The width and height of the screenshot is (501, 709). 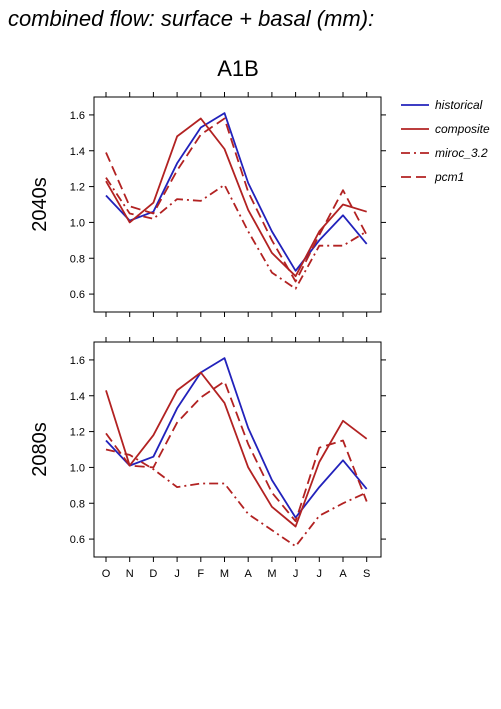 What do you see at coordinates (191, 18) in the screenshot?
I see `page-title: combined flow: surface + basal (mm):` at bounding box center [191, 18].